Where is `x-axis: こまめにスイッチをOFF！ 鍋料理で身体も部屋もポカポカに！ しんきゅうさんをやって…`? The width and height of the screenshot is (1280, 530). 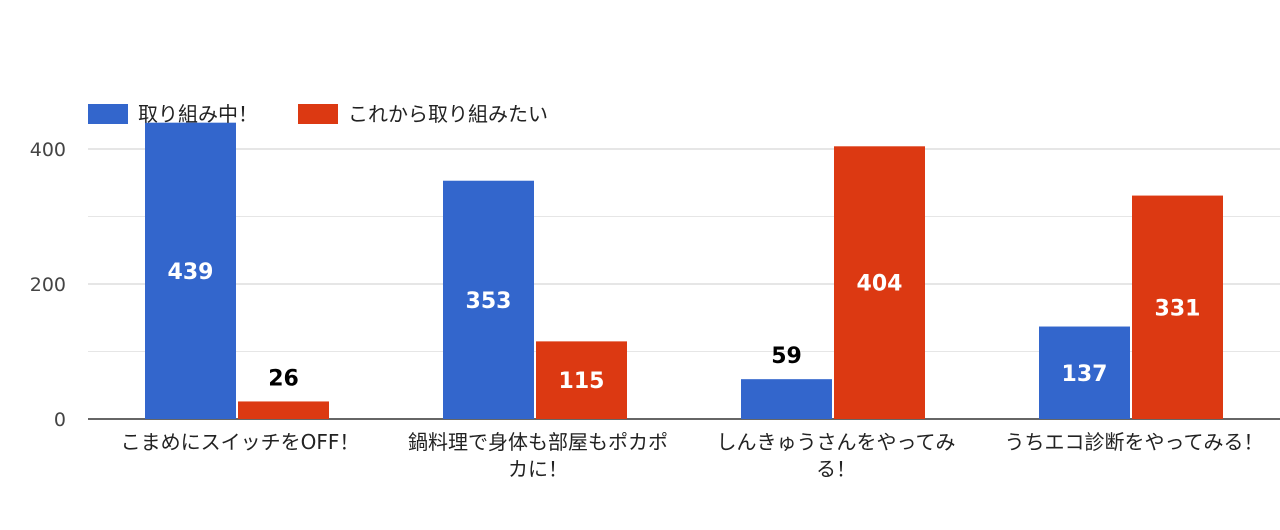 x-axis: こまめにスイッチをOFF！ 鍋料理で身体も部屋もポカポカに！ しんきゅうさんをやって… is located at coordinates (692, 455).